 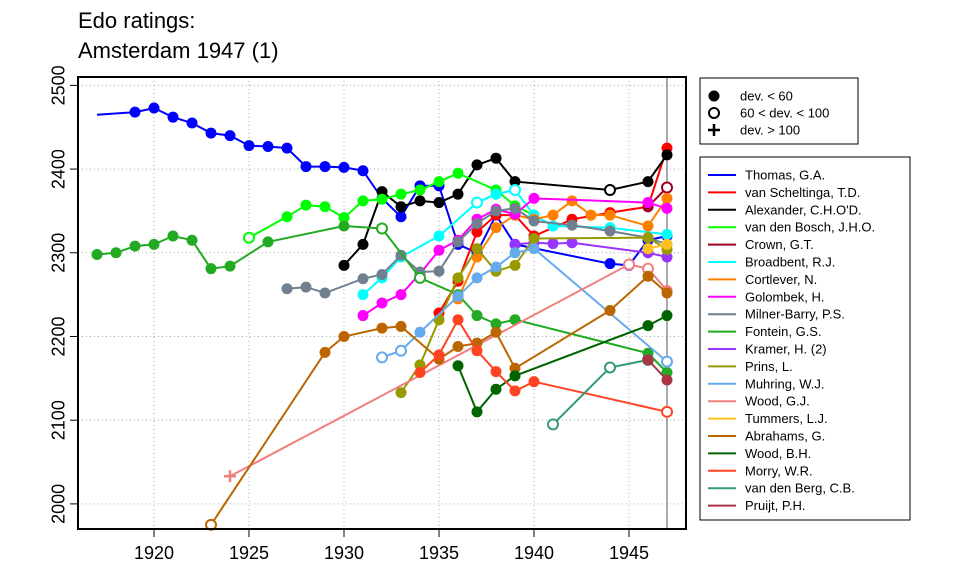 What do you see at coordinates (784, 296) in the screenshot?
I see `series-legend-label: Golombek, H.` at bounding box center [784, 296].